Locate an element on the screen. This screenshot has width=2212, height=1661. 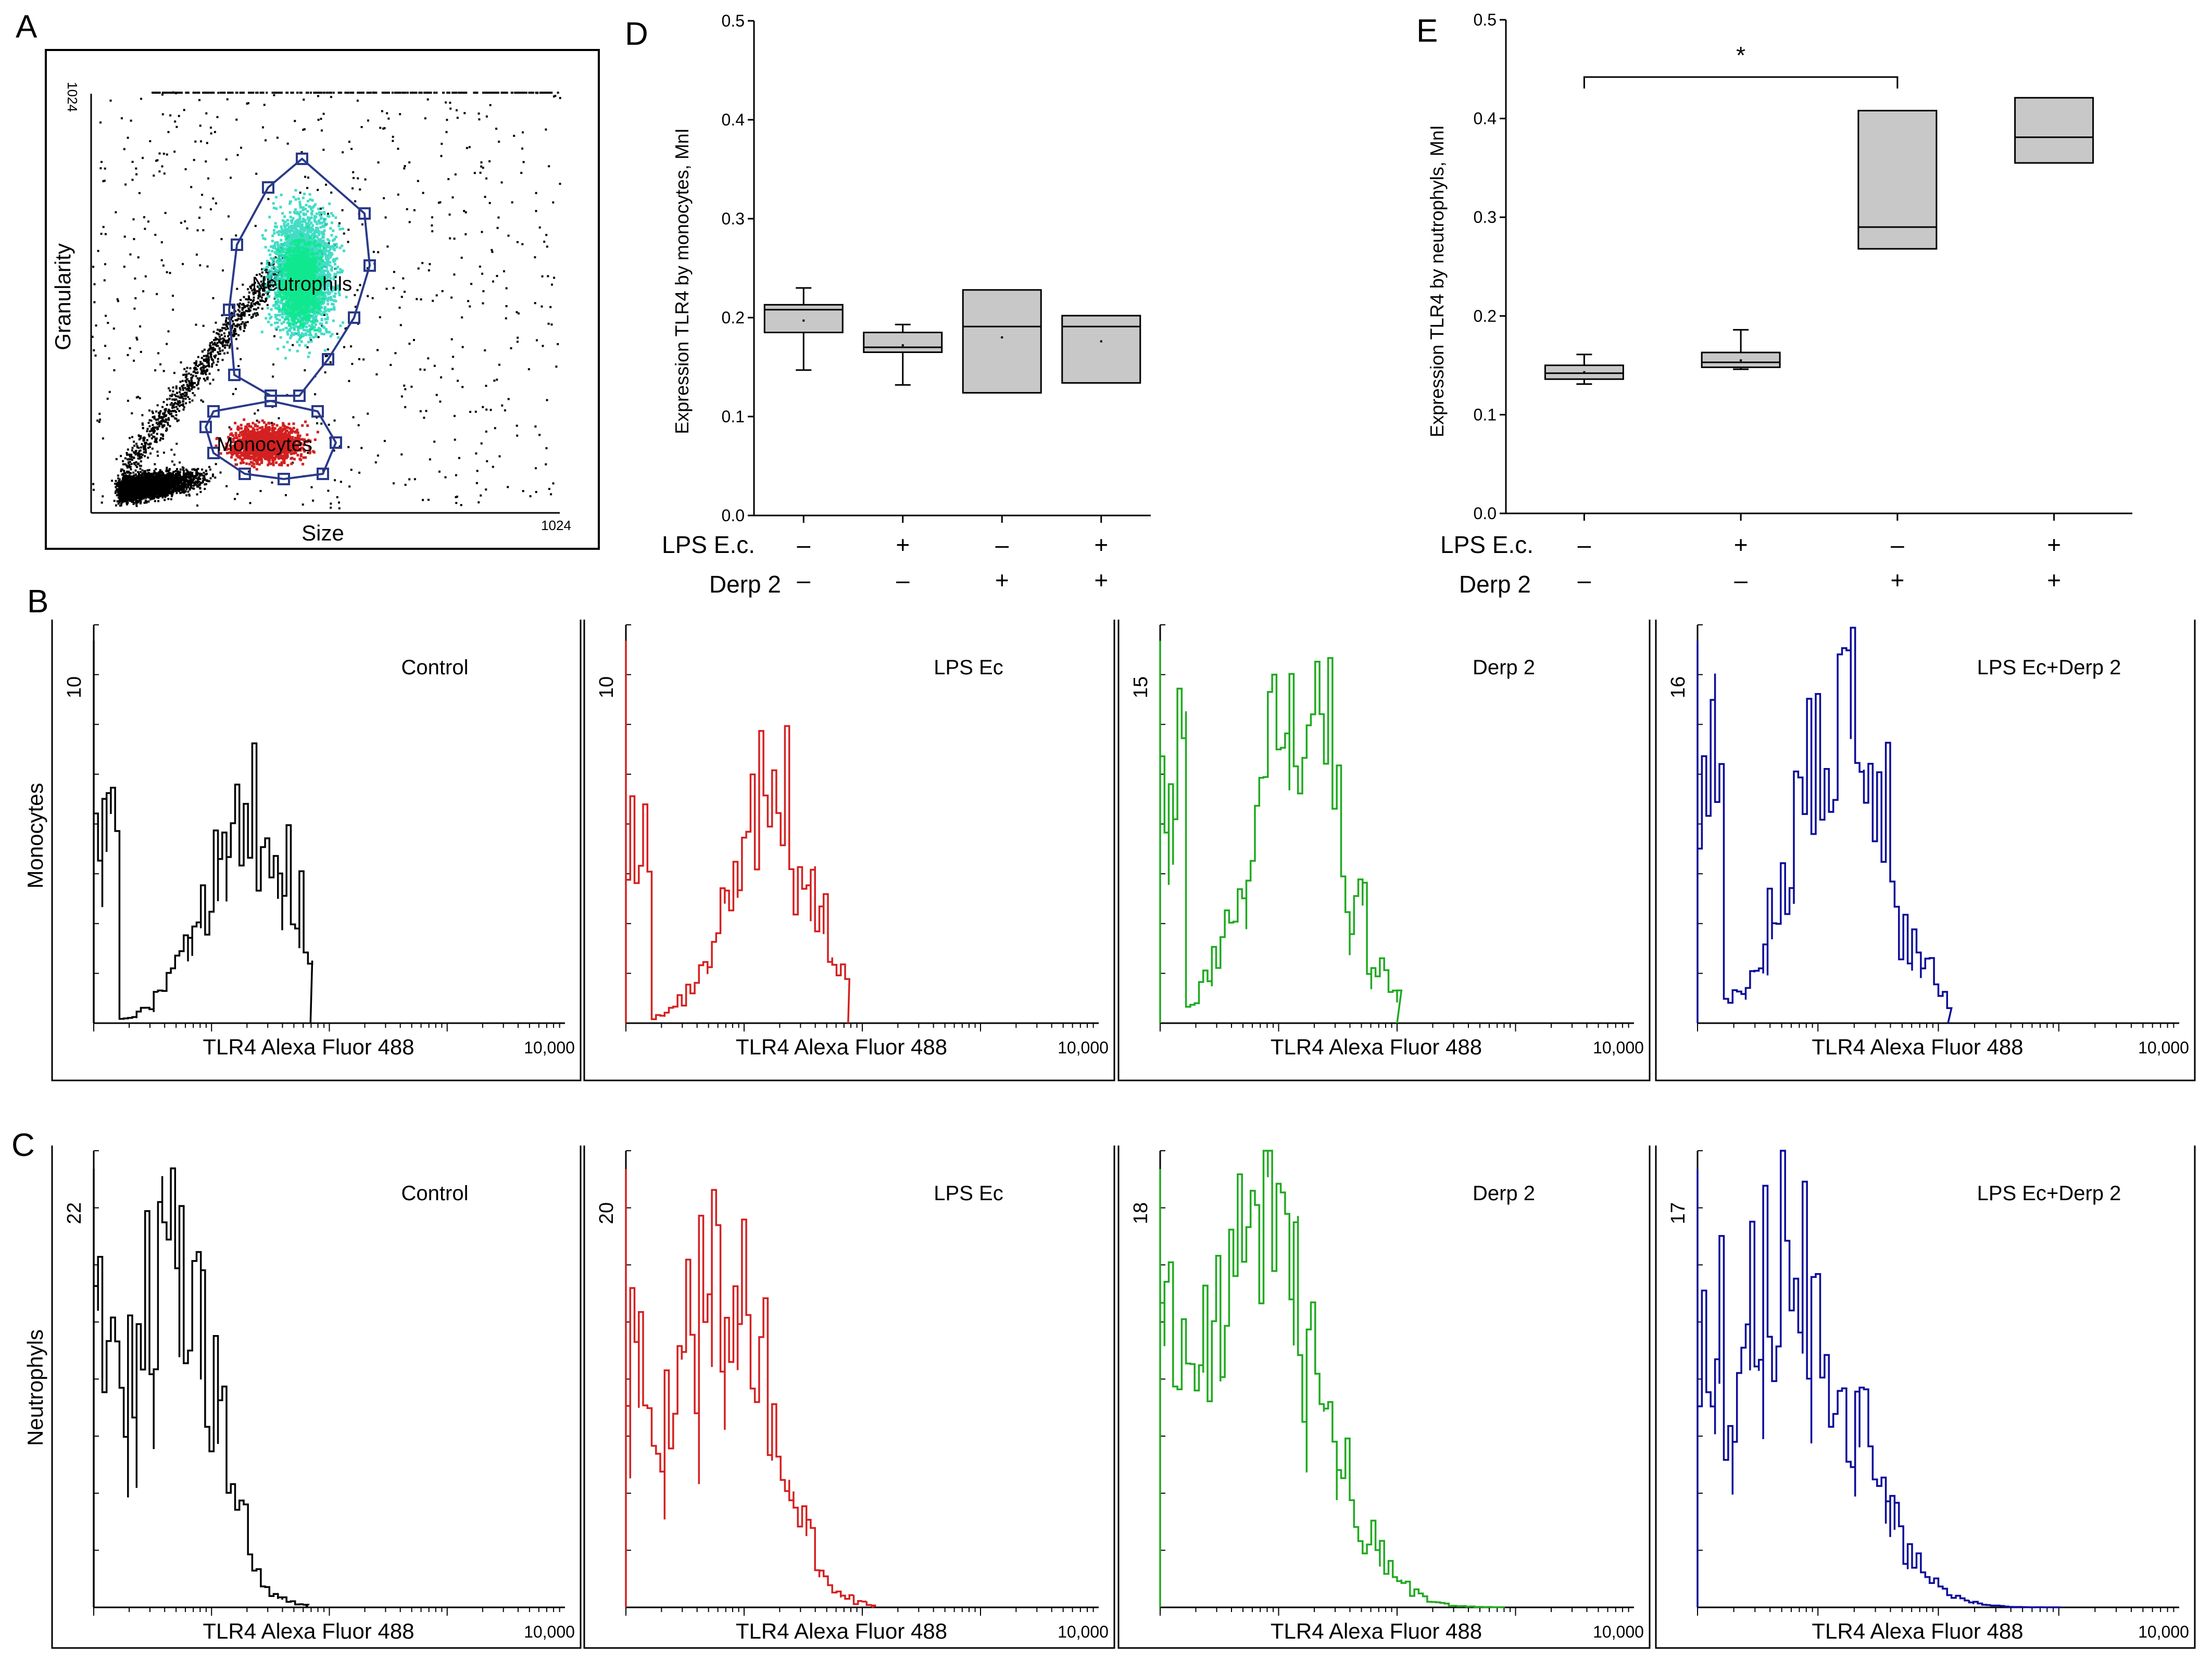
y-tick-label: 0.1 is located at coordinates (733, 416).